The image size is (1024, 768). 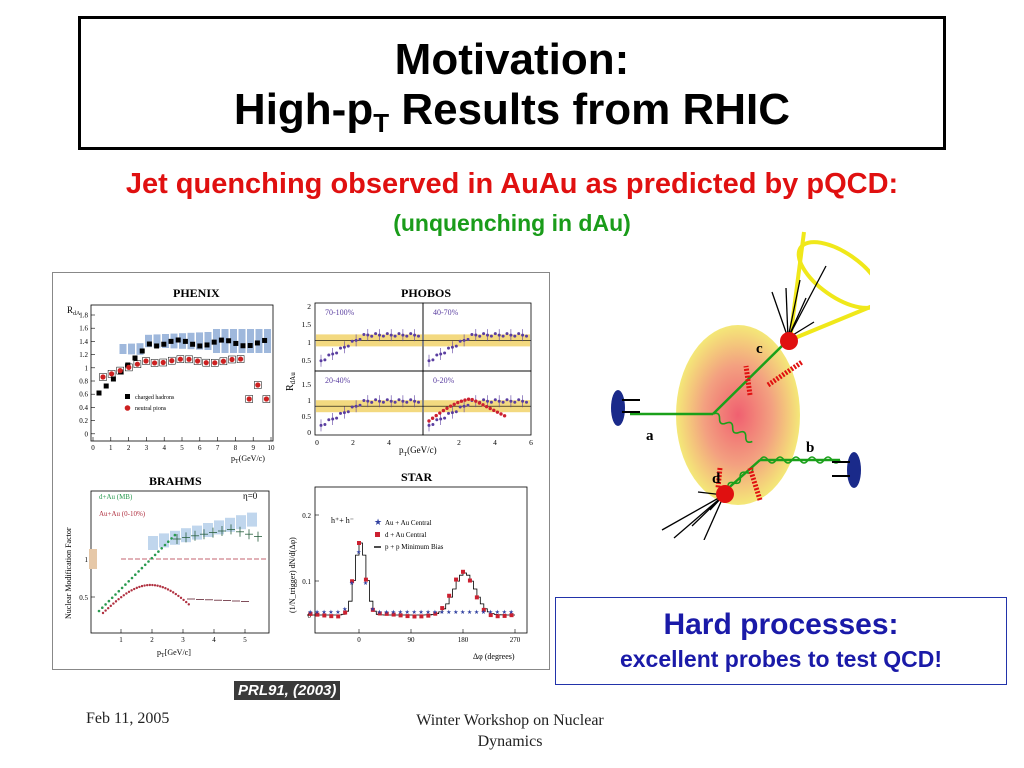 What do you see at coordinates (829, 286) in the screenshot?
I see `jet-cone` at bounding box center [829, 286].